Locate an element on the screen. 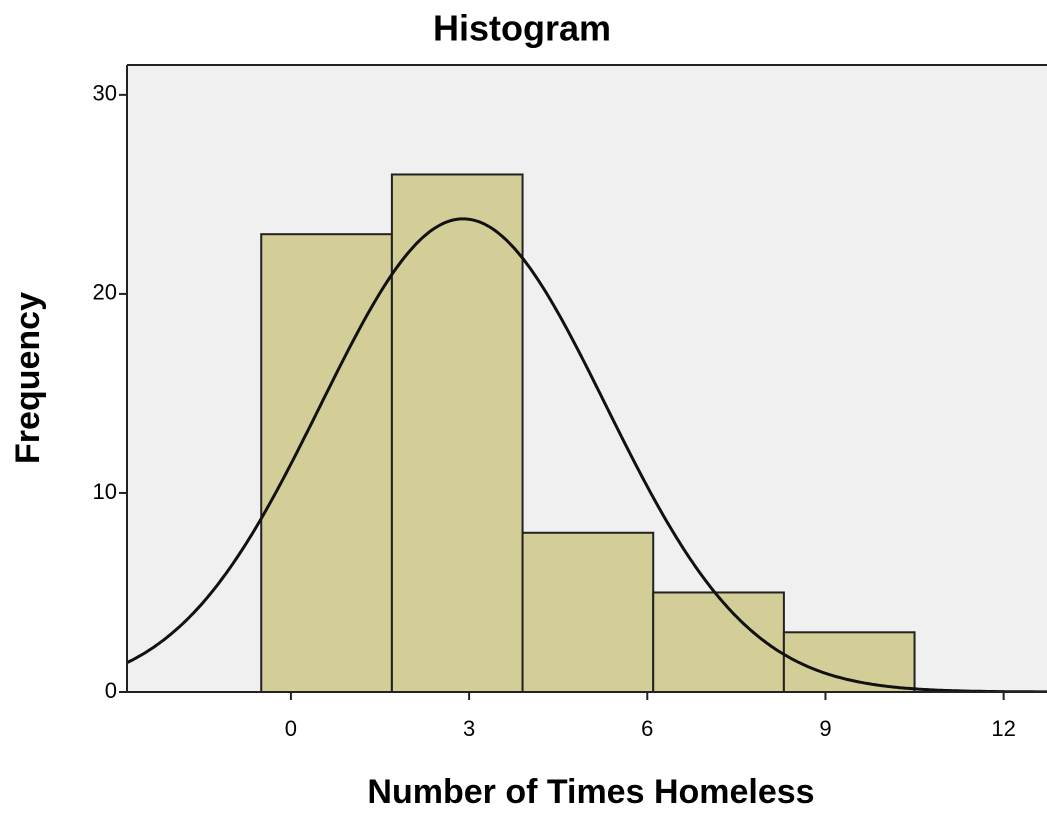 The width and height of the screenshot is (1047, 815). x-tick-label: 3 is located at coordinates (469, 728).